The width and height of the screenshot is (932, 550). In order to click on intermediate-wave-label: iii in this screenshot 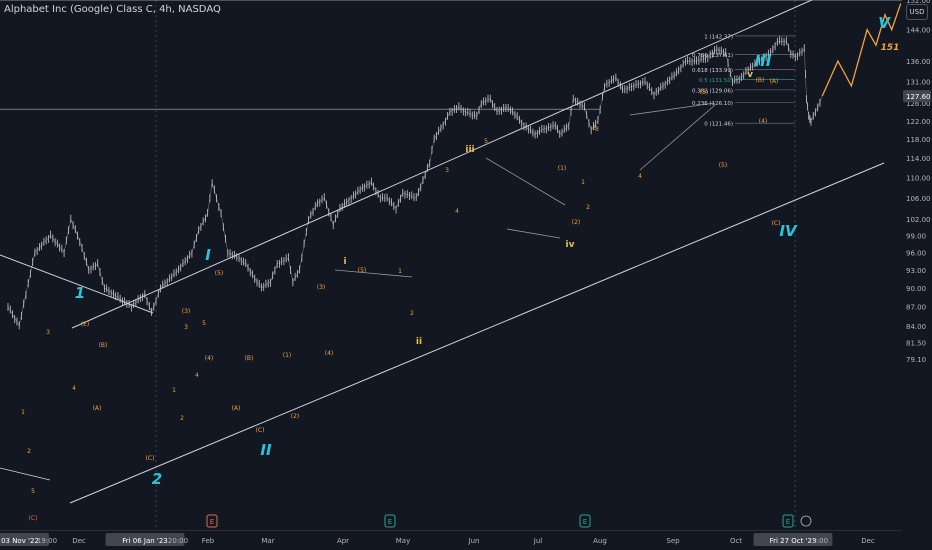, I will do `click(469, 150)`.